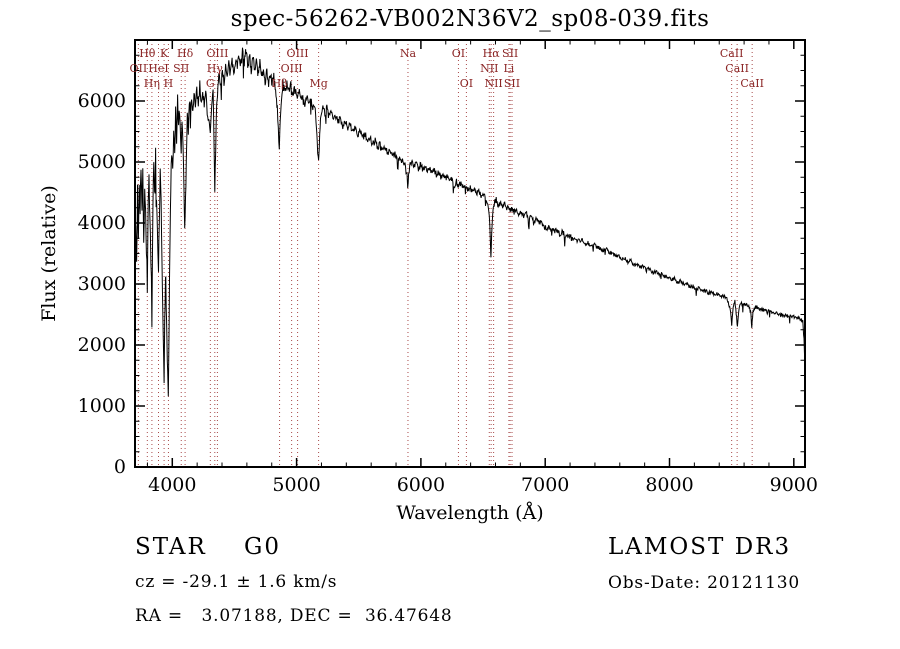 The image size is (900, 649). What do you see at coordinates (280, 83) in the screenshot?
I see `spectral-line-label: Hβ` at bounding box center [280, 83].